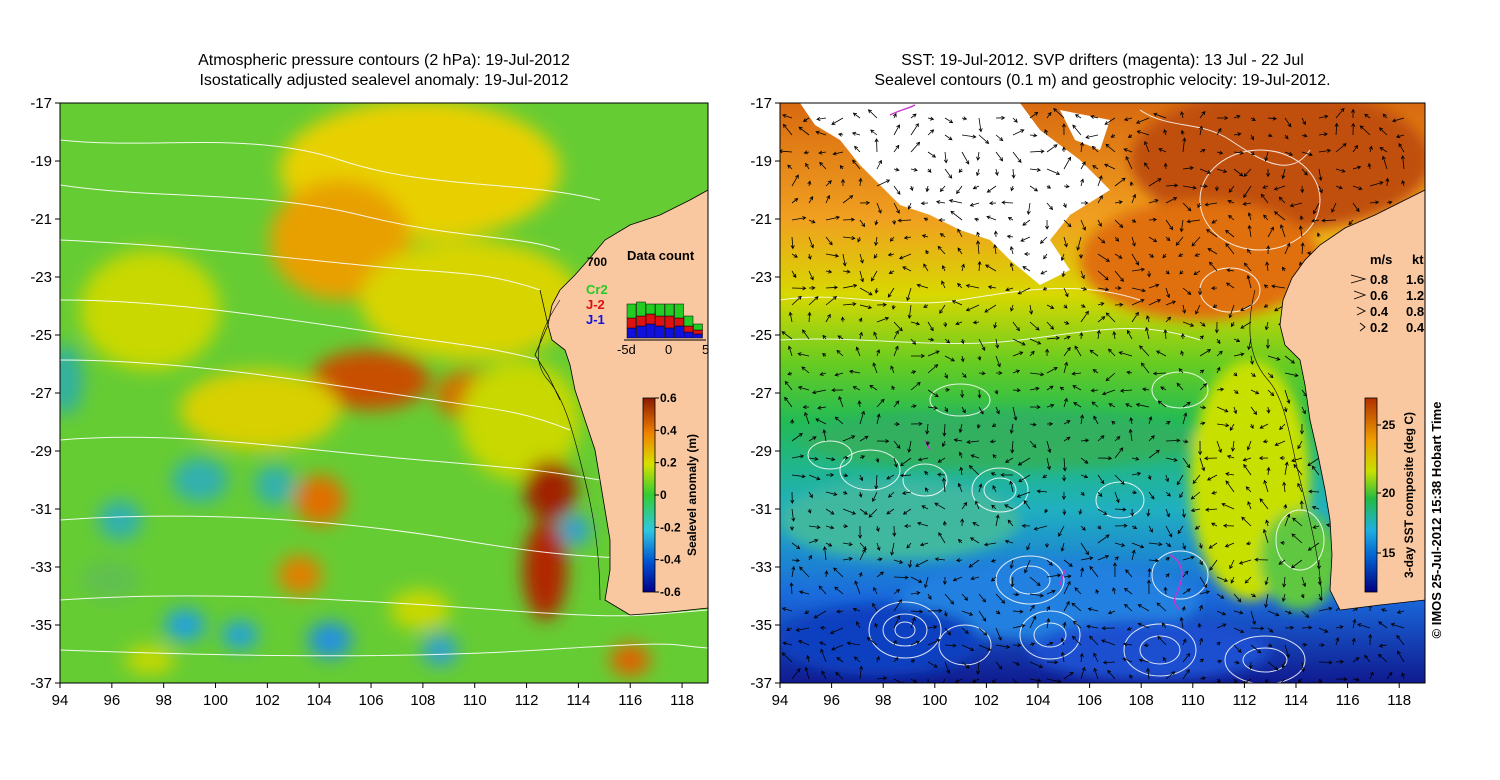 The width and height of the screenshot is (1500, 780). Describe the element at coordinates (761, 277) in the screenshot. I see `right-y-tick-label: -23` at that location.